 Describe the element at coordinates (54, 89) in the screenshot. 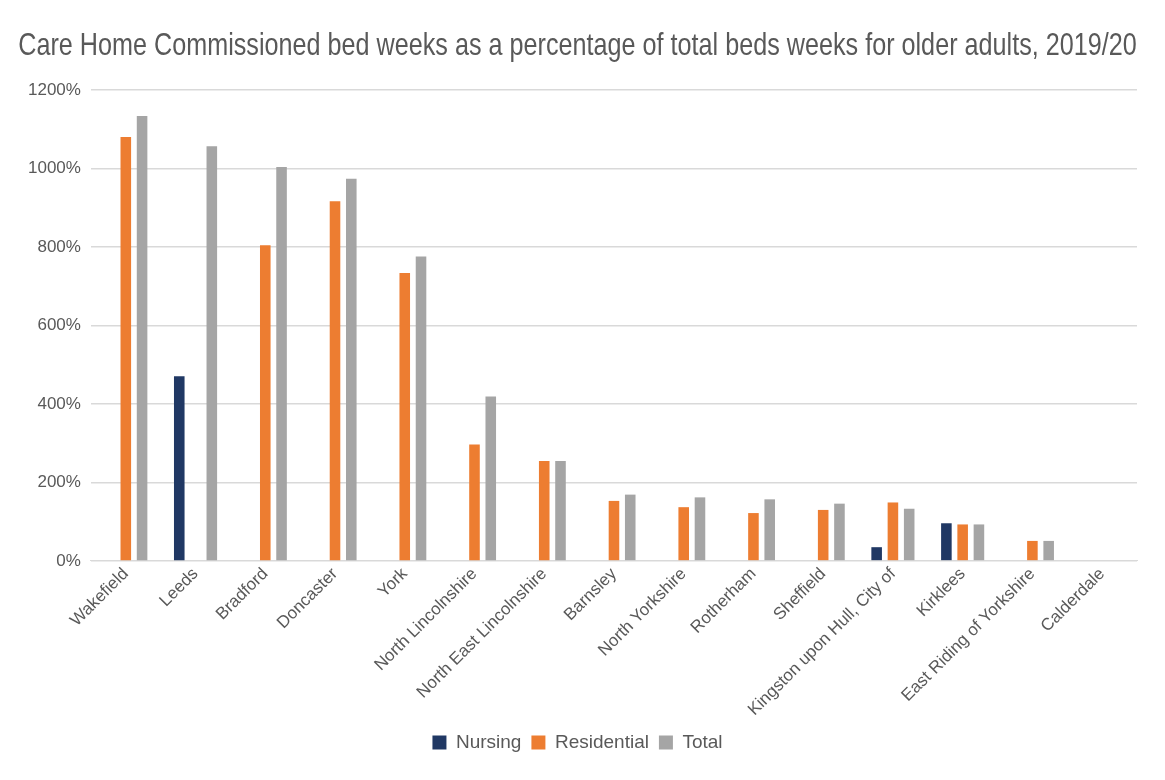

I see `y-tick-label: 1200%` at that location.